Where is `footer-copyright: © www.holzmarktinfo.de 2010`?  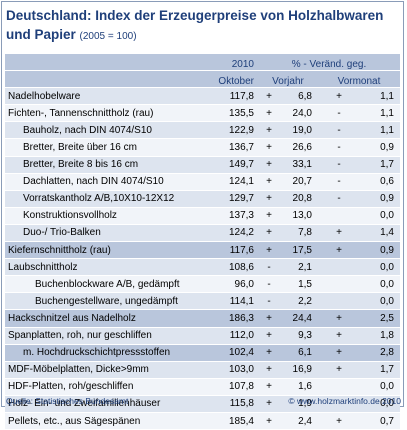
footer-copyright: © www.holzmarktinfo.de 2010 is located at coordinates (344, 401).